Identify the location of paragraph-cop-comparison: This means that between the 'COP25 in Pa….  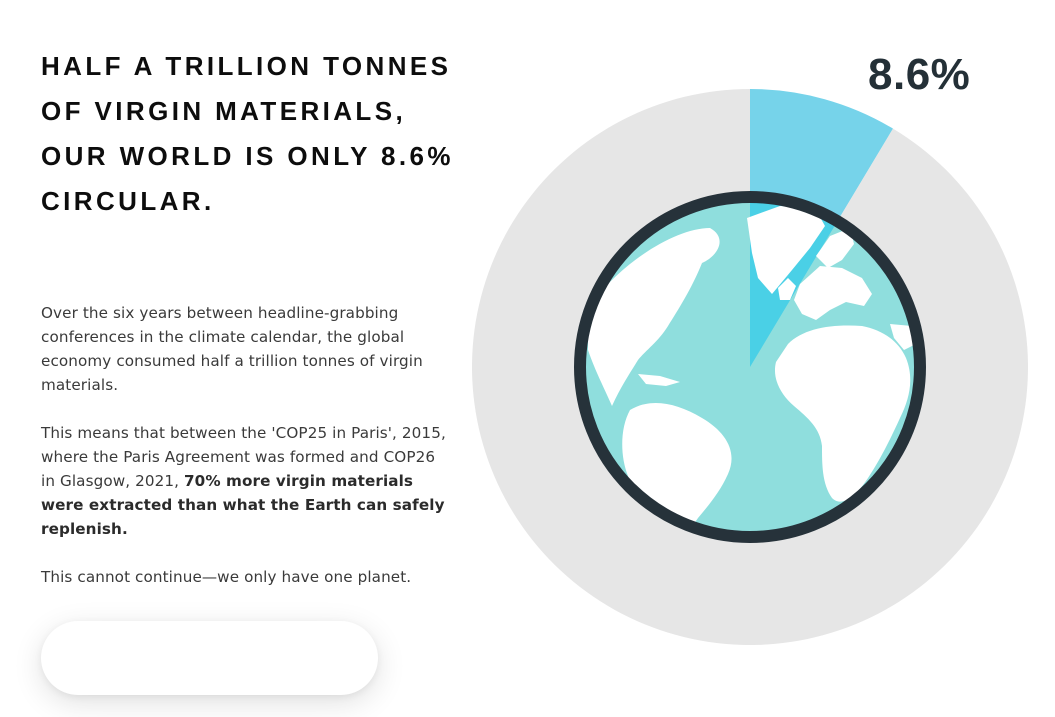
(246, 481).